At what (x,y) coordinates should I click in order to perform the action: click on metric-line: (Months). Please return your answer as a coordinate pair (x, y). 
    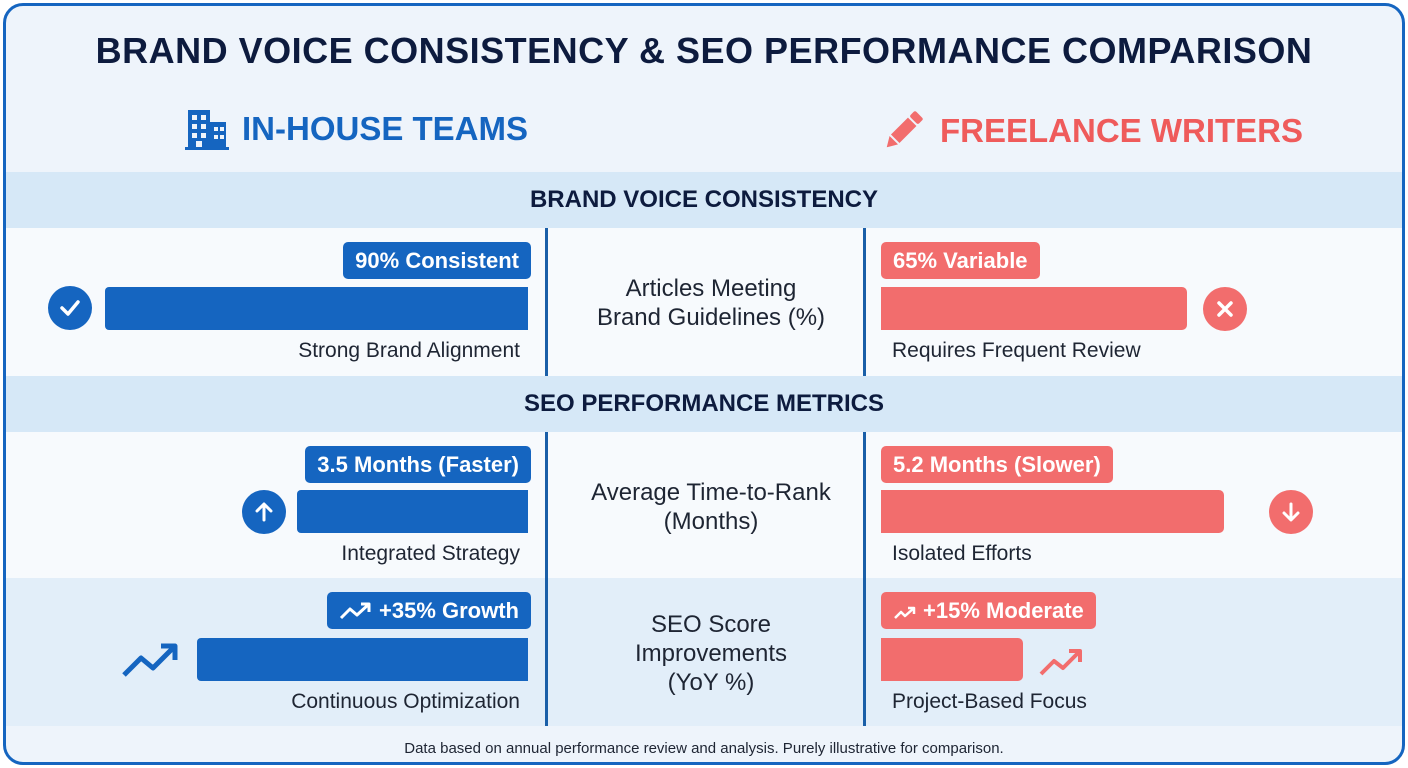
    Looking at the image, I should click on (711, 521).